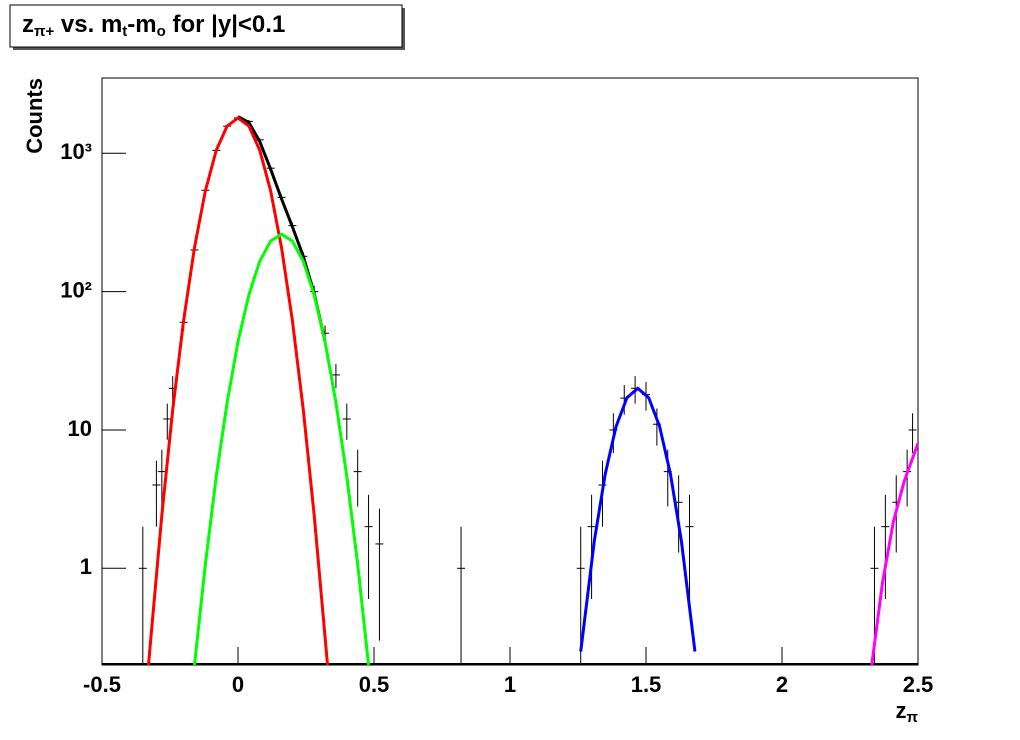 The height and width of the screenshot is (740, 1020). Describe the element at coordinates (238, 684) in the screenshot. I see `x-tick-label: 0` at that location.